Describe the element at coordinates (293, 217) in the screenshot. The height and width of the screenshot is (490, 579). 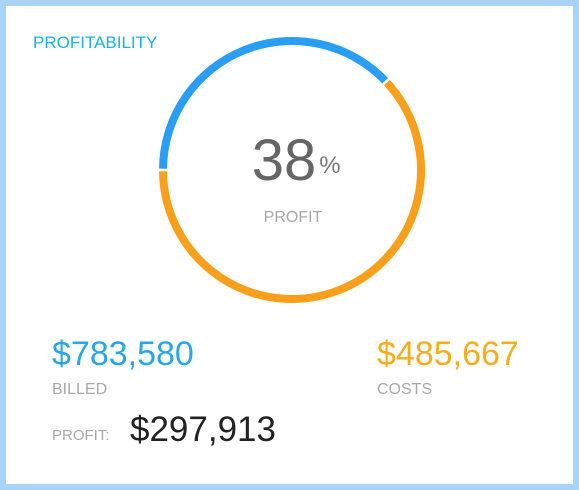
I see `center-caption: PROFIT` at that location.